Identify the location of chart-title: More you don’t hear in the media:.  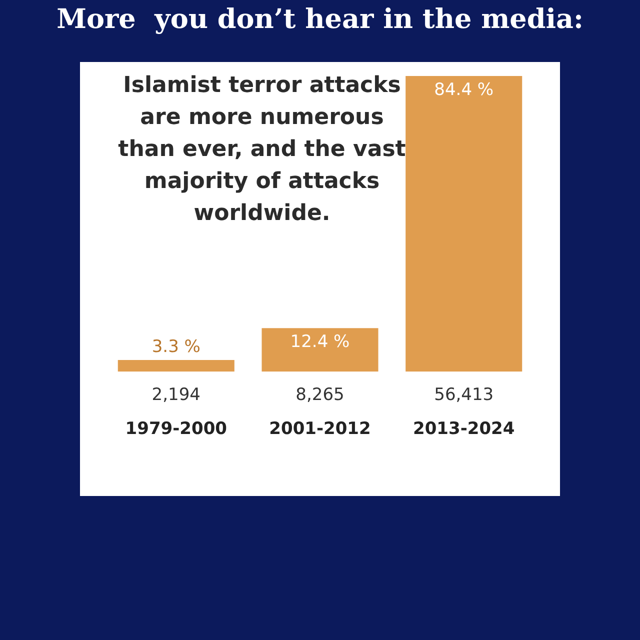
(320, 19).